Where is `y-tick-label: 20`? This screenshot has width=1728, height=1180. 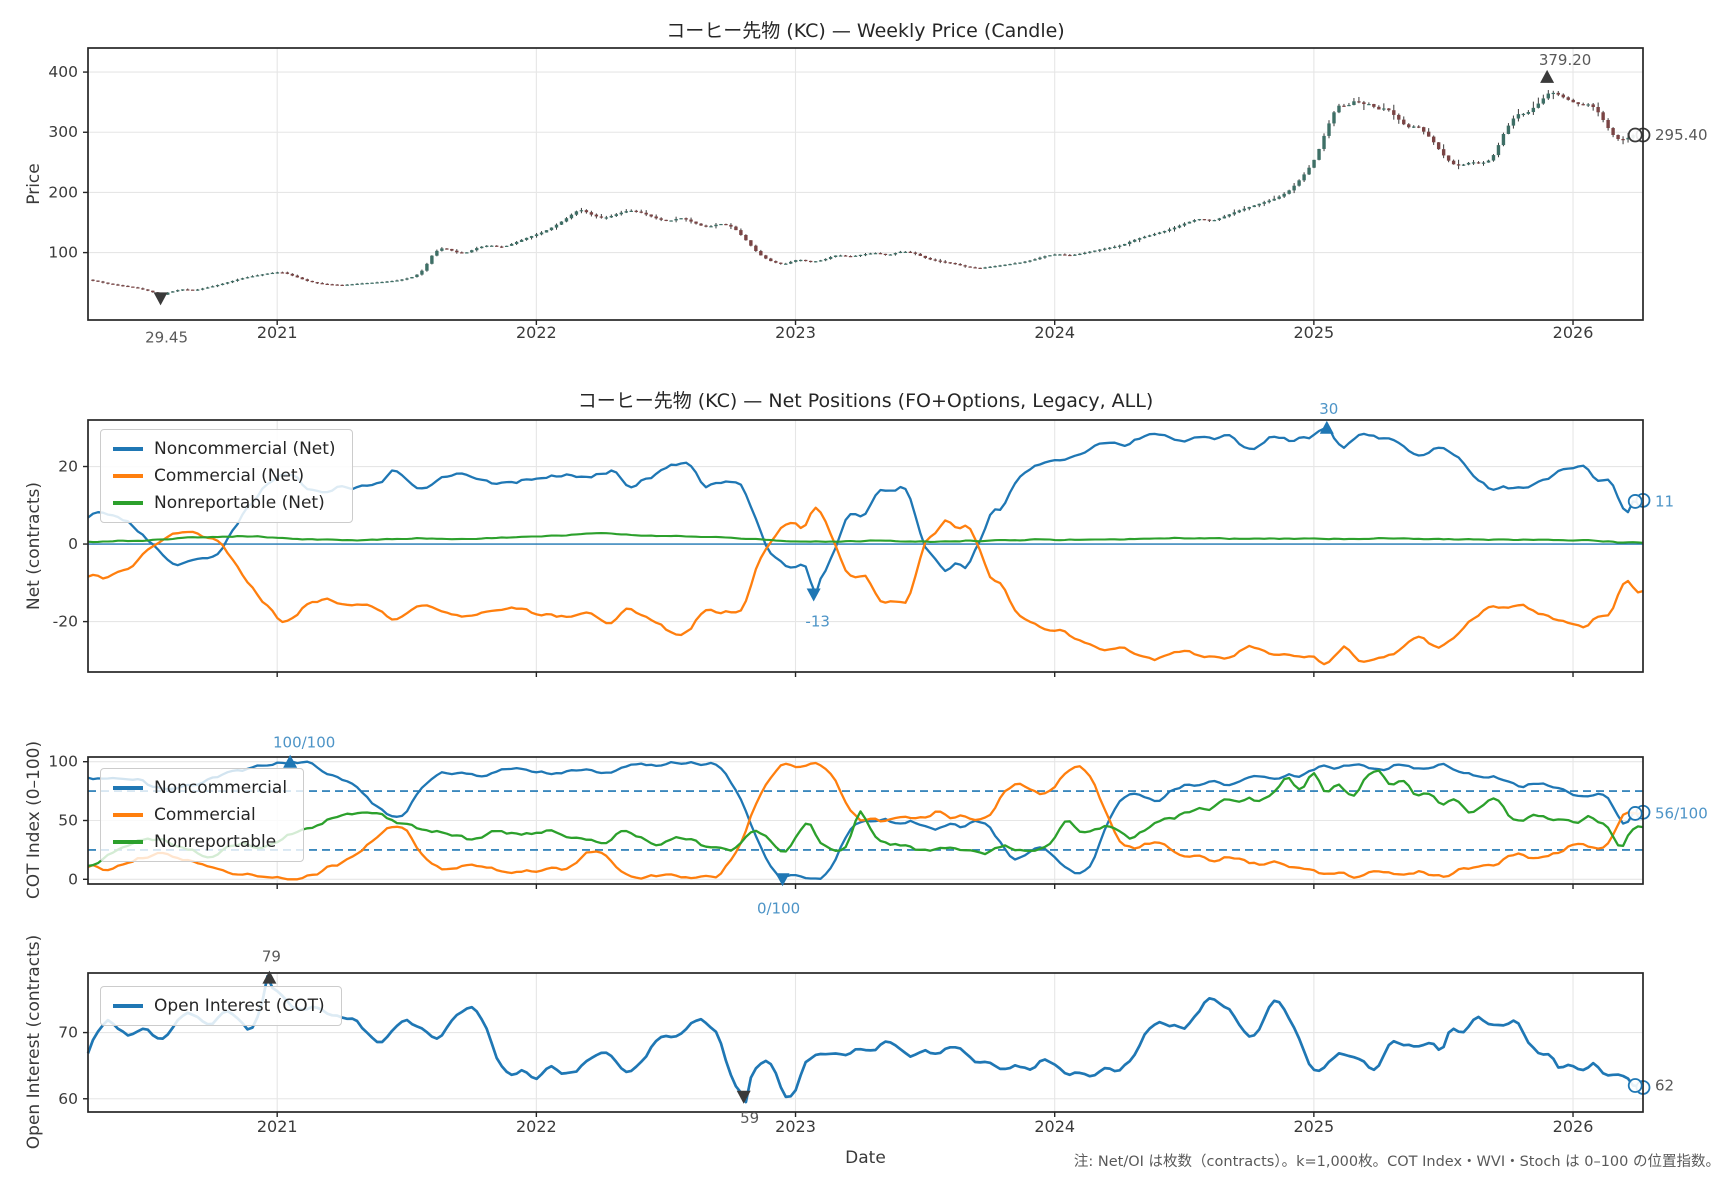
y-tick-label: 20 is located at coordinates (68, 467).